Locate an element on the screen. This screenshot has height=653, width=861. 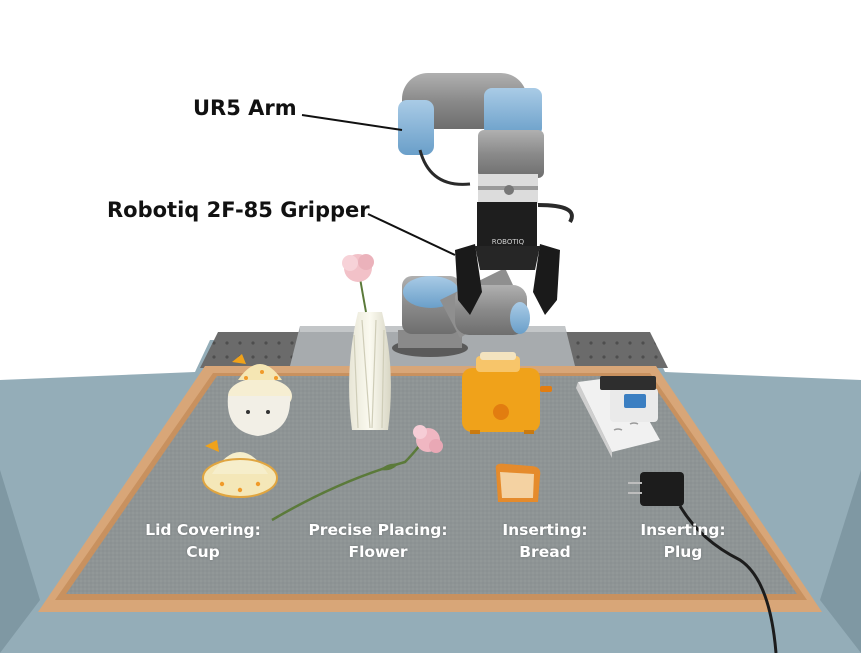
task-label-line: Cup is located at coordinates (203, 552).